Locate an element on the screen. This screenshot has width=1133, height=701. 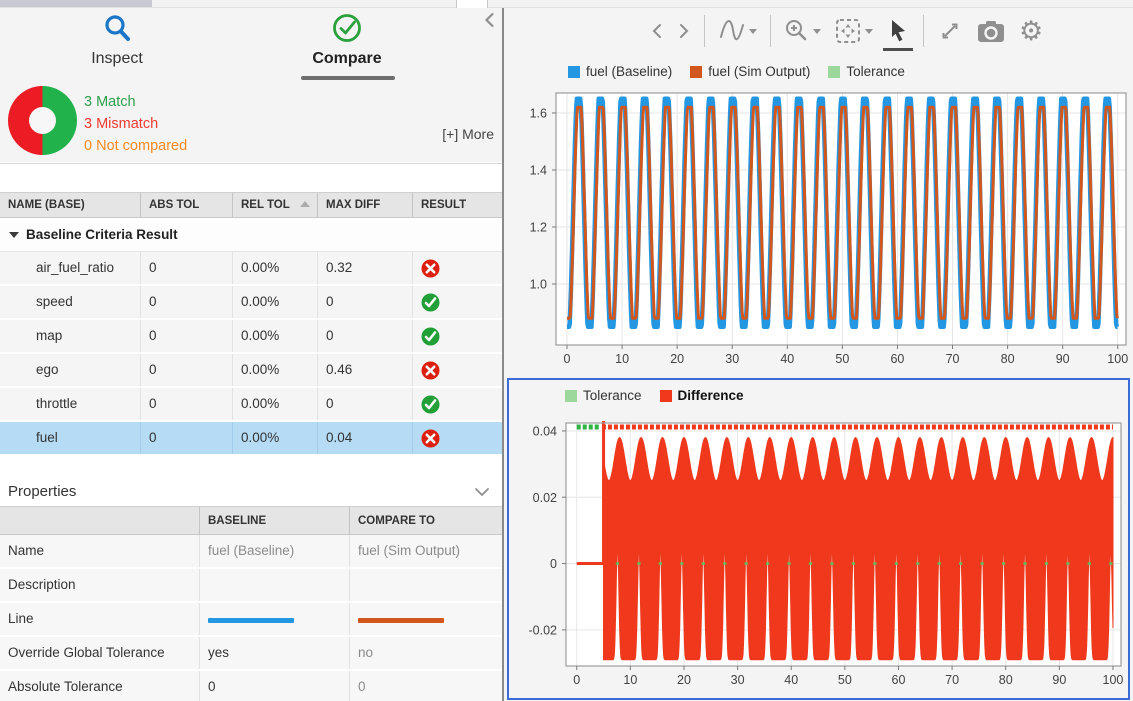
pointer-tool-button is located at coordinates (898, 34).